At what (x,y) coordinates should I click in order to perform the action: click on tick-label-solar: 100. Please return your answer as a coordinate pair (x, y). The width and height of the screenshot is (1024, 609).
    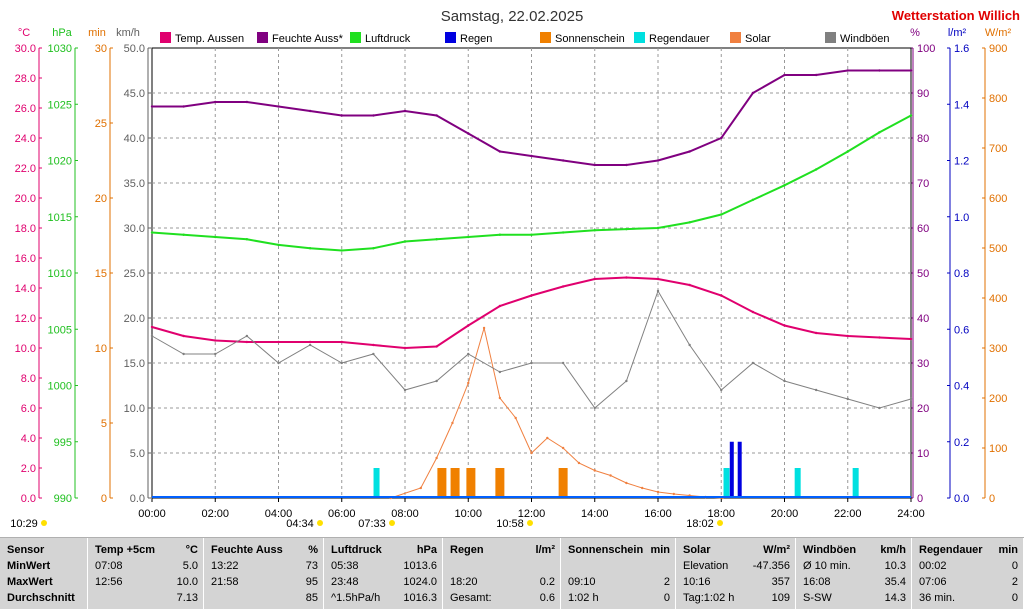
    Looking at the image, I should click on (998, 449).